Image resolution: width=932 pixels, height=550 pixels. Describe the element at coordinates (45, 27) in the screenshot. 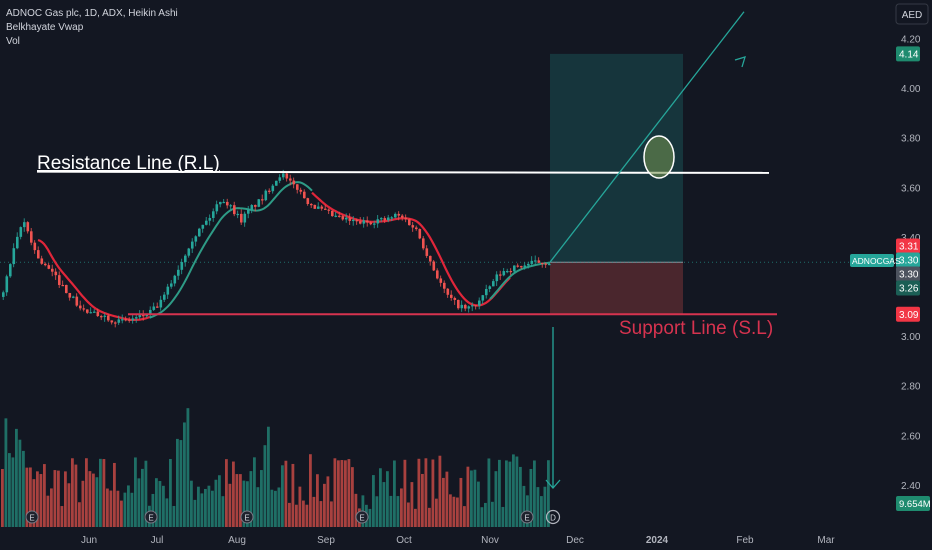

I see `indicator-vwap-label: Belkhayate Vwap` at that location.